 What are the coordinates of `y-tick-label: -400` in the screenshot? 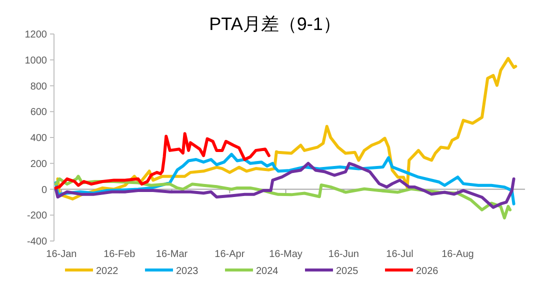 It's located at (37, 242).